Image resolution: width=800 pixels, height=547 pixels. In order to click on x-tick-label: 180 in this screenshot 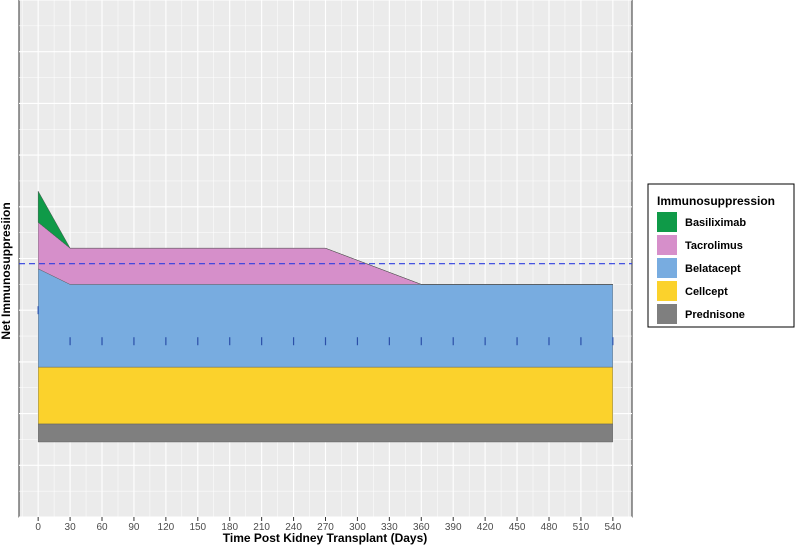, I will do `click(229, 527)`.